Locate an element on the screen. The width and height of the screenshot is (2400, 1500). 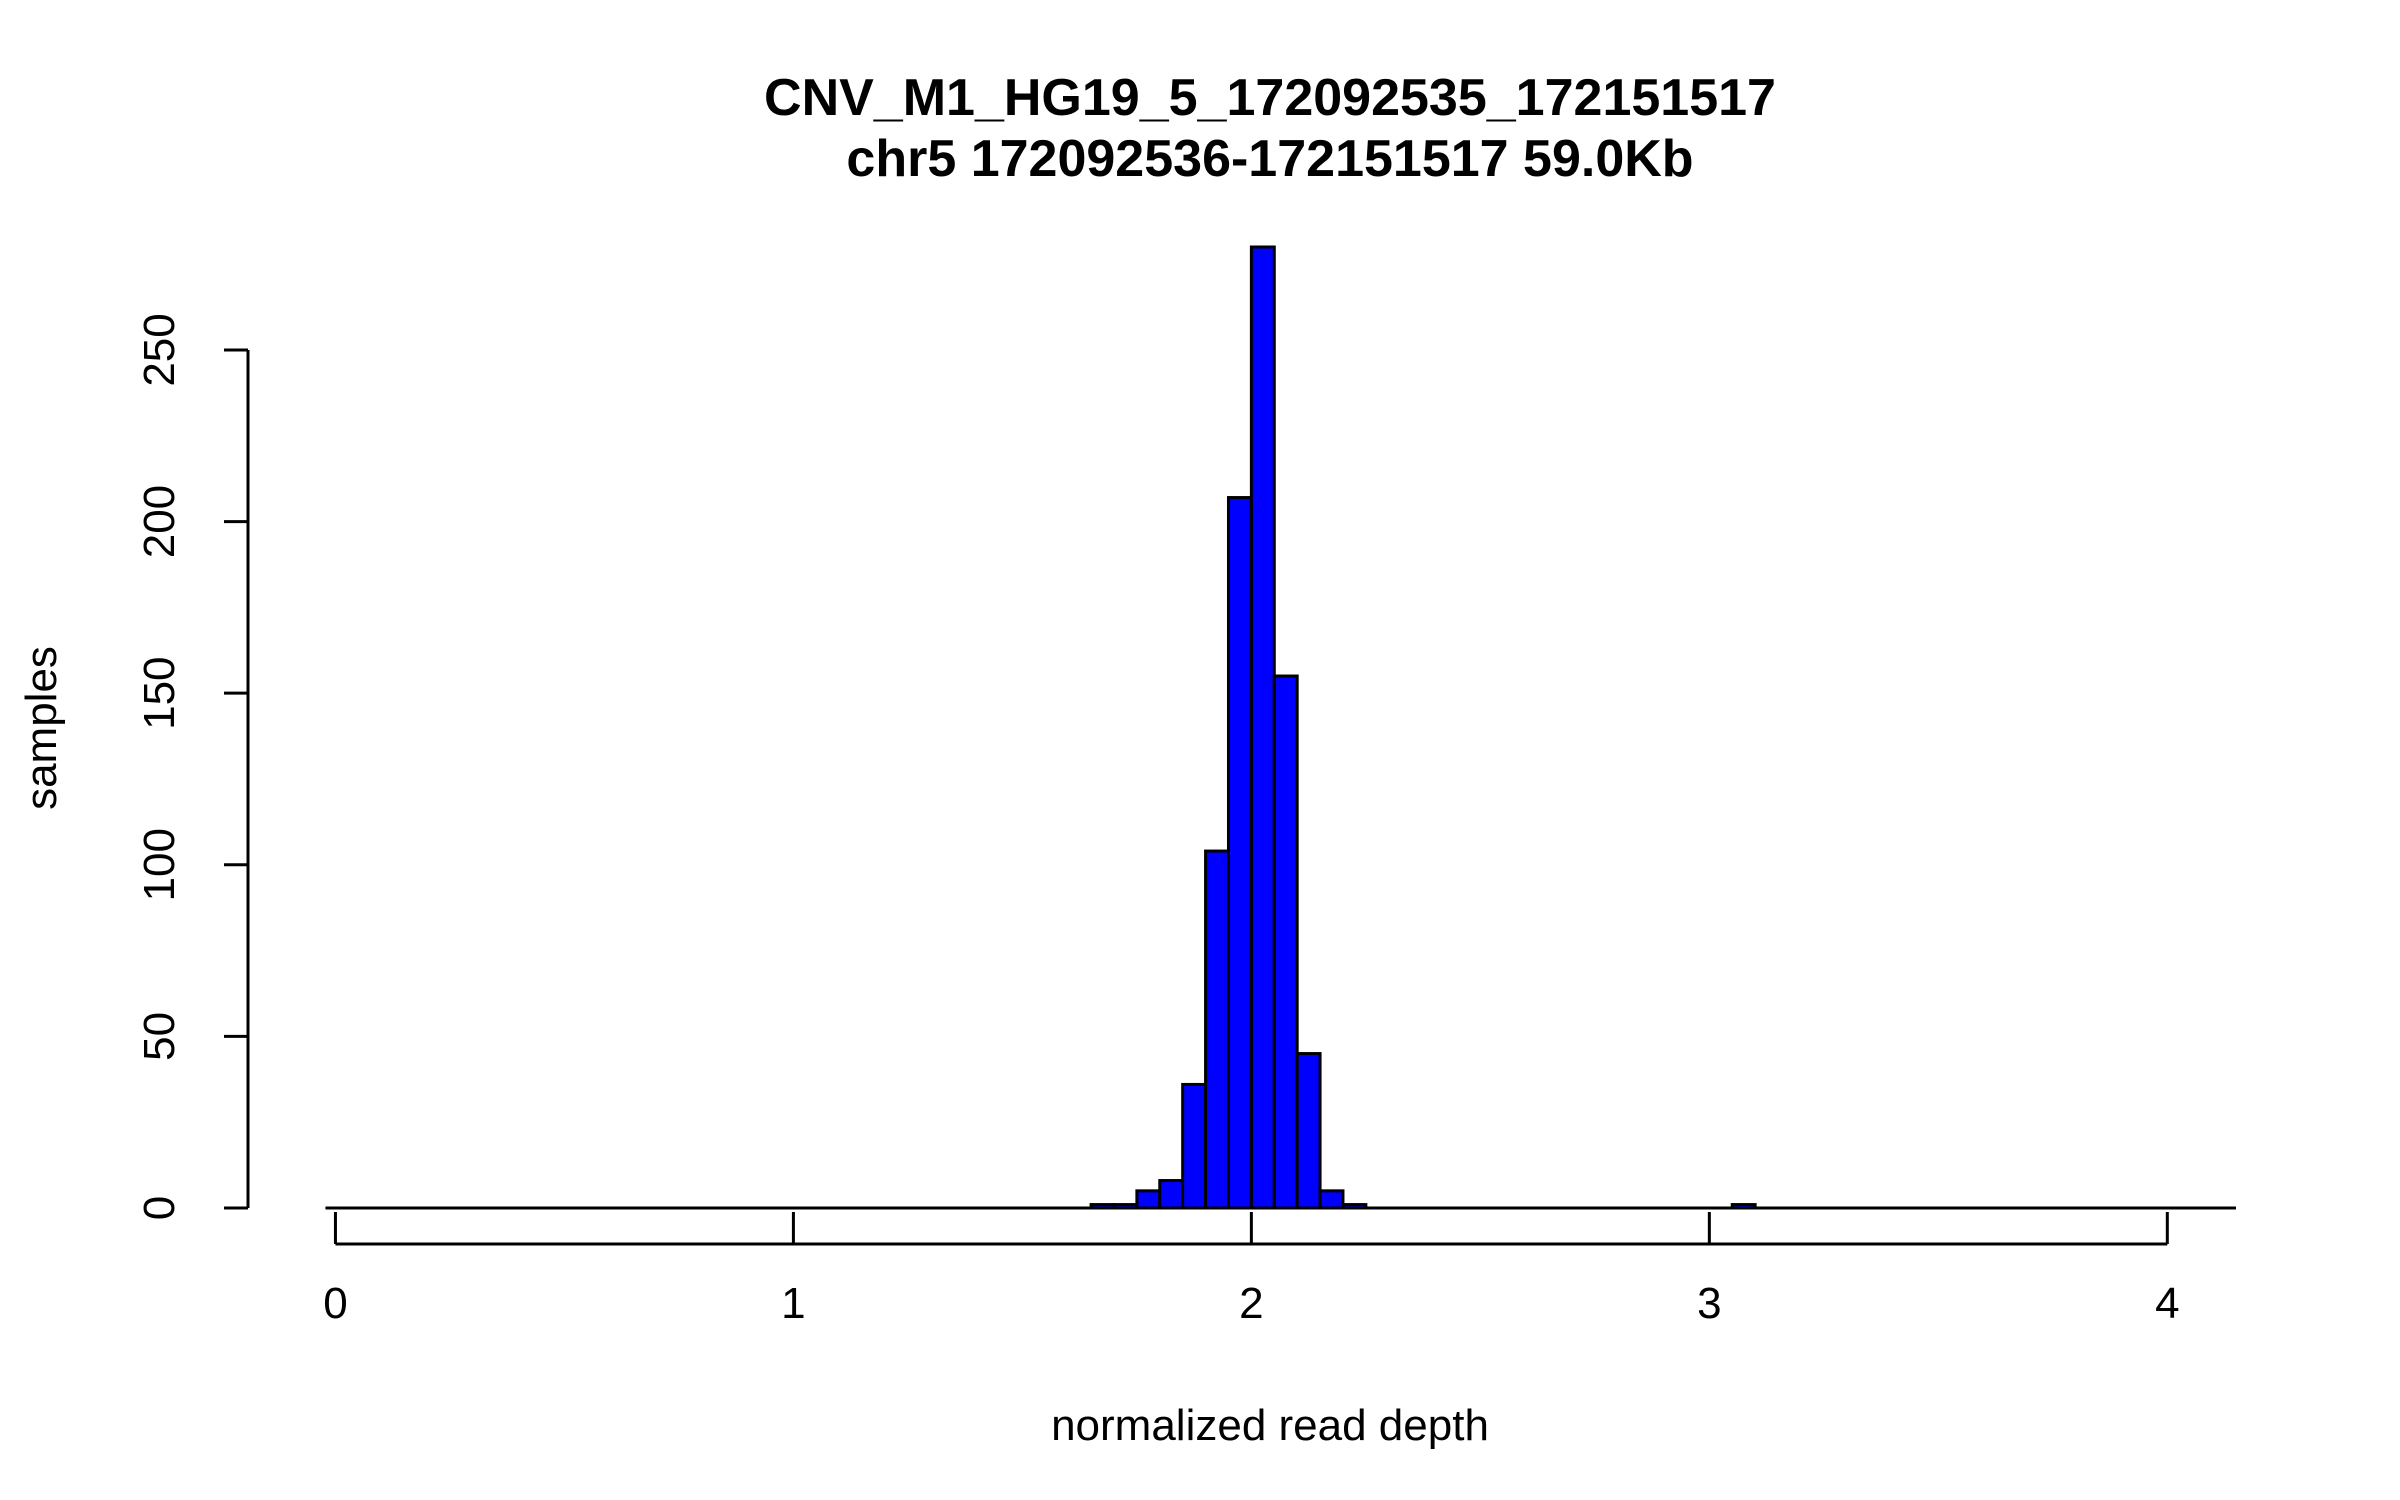
x-axis-ticks: 0 1 2 3 4 is located at coordinates (1251, 1270).